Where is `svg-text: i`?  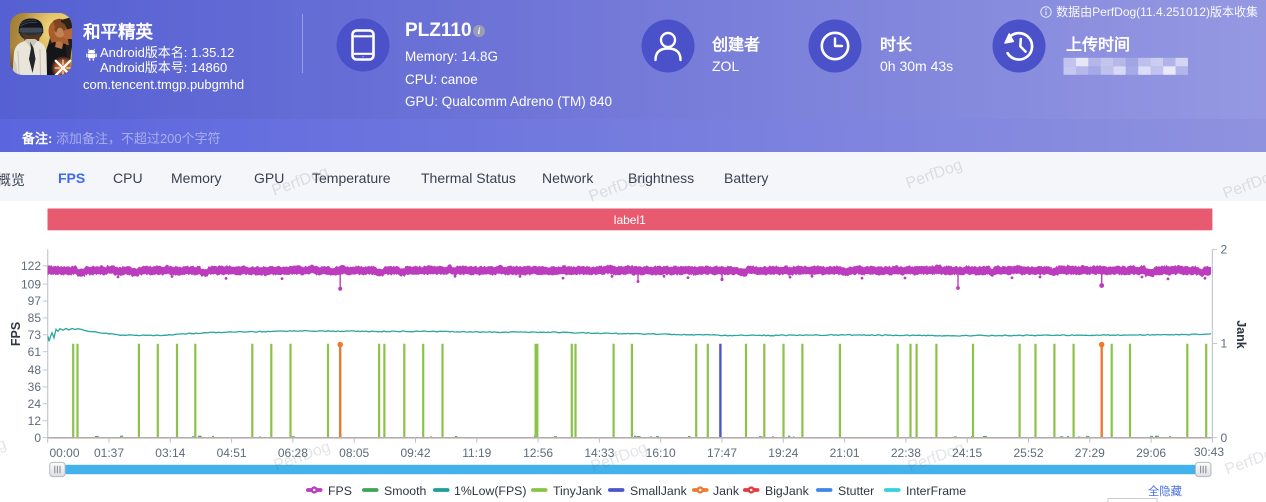 svg-text: i is located at coordinates (479, 31).